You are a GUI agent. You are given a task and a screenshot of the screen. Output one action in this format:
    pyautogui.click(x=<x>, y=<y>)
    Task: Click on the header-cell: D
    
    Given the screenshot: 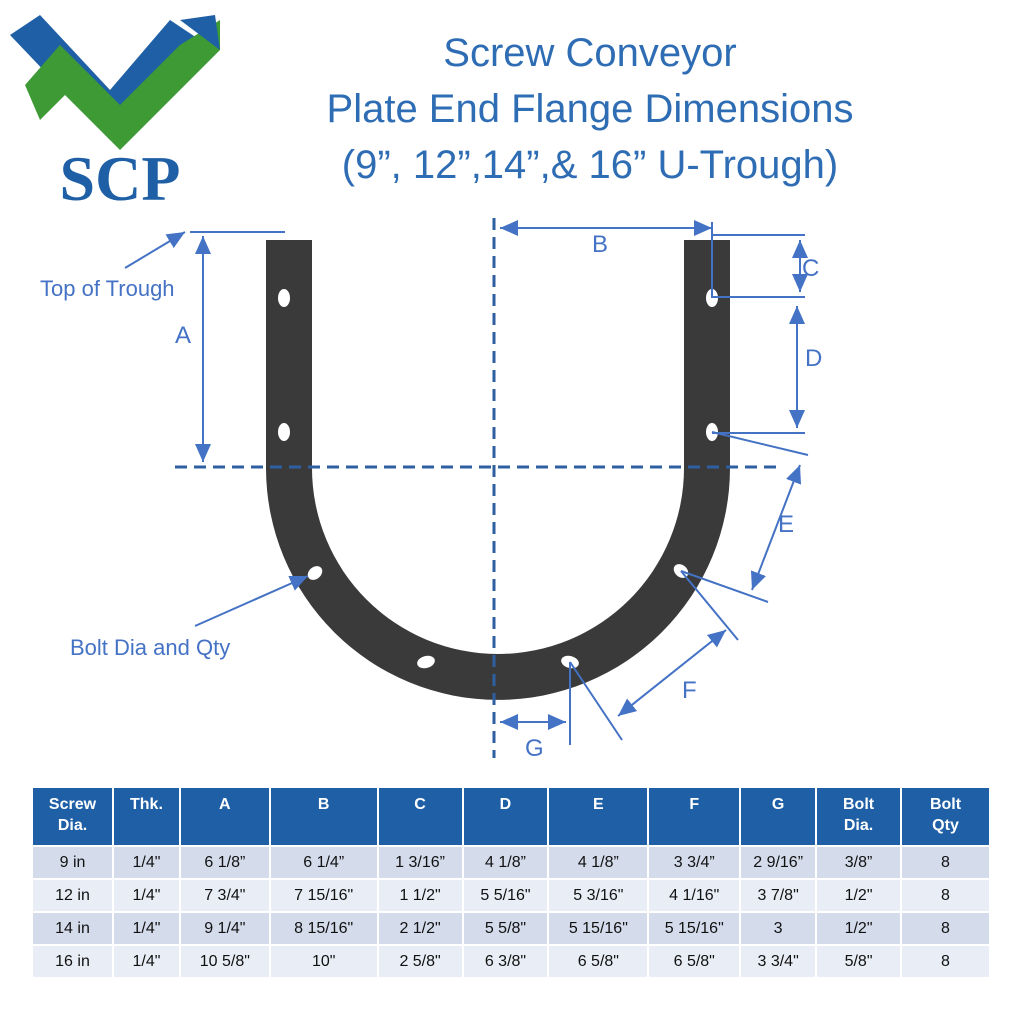 What is the action you would take?
    pyautogui.click(x=506, y=817)
    